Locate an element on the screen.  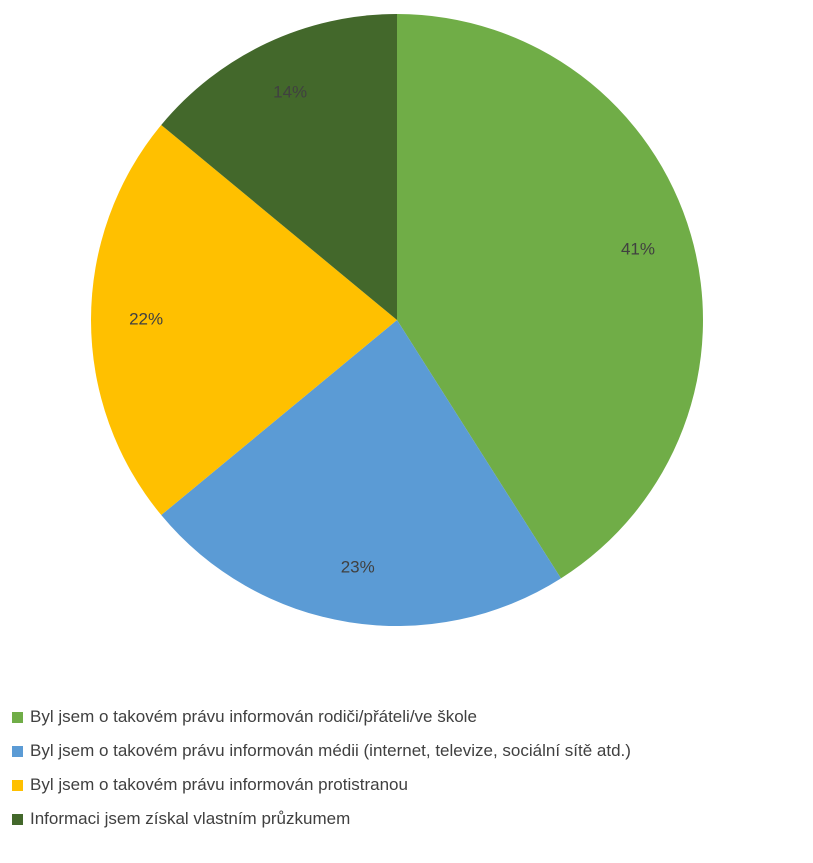
data-label-parents-friends-school: 41% is located at coordinates (638, 248).